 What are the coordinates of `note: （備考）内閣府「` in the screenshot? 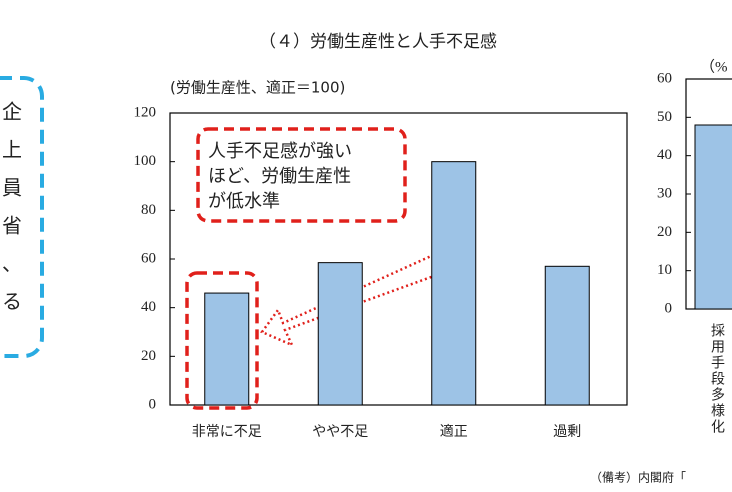 It's located at (638, 477).